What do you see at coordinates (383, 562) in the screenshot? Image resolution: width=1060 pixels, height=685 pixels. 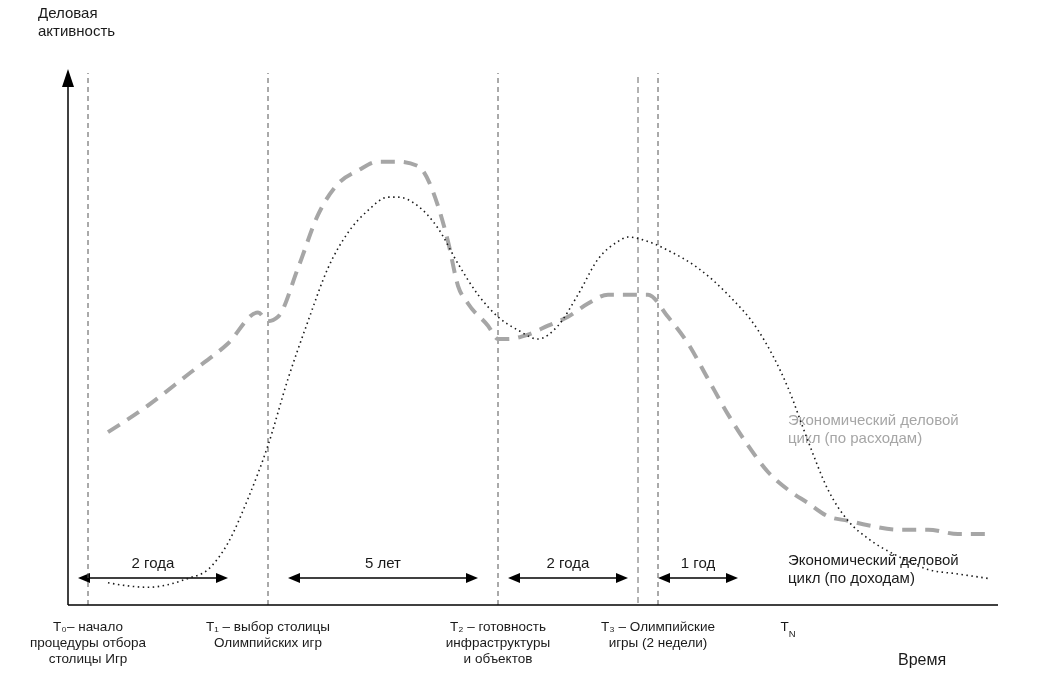 I see `annotation: 5 лет` at bounding box center [383, 562].